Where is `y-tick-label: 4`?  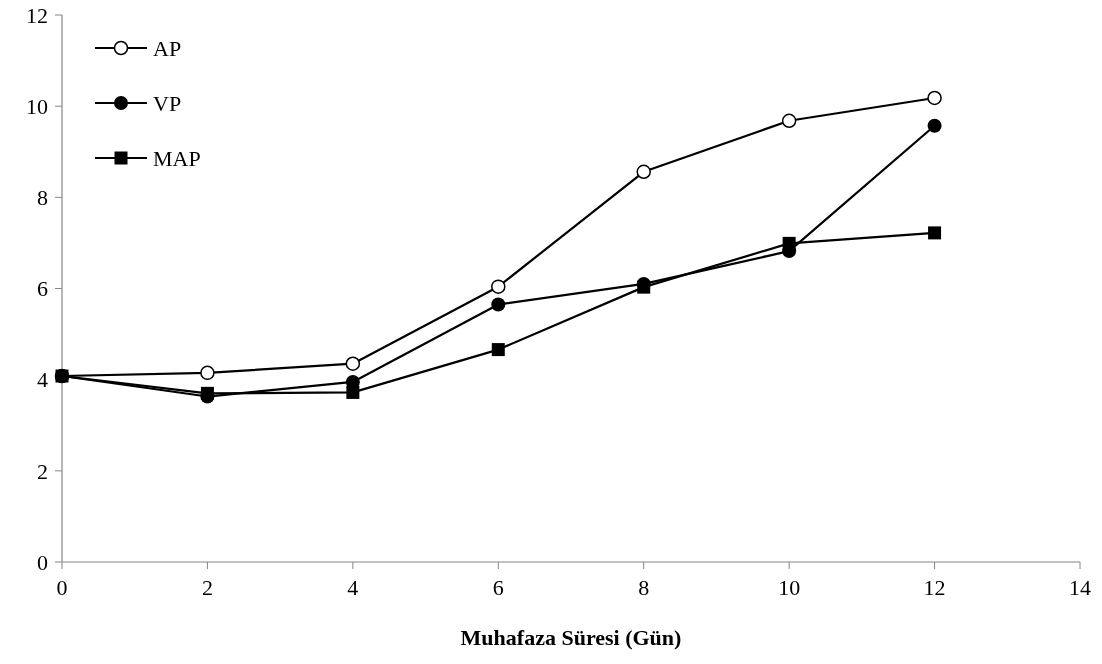 y-tick-label: 4 is located at coordinates (42, 380).